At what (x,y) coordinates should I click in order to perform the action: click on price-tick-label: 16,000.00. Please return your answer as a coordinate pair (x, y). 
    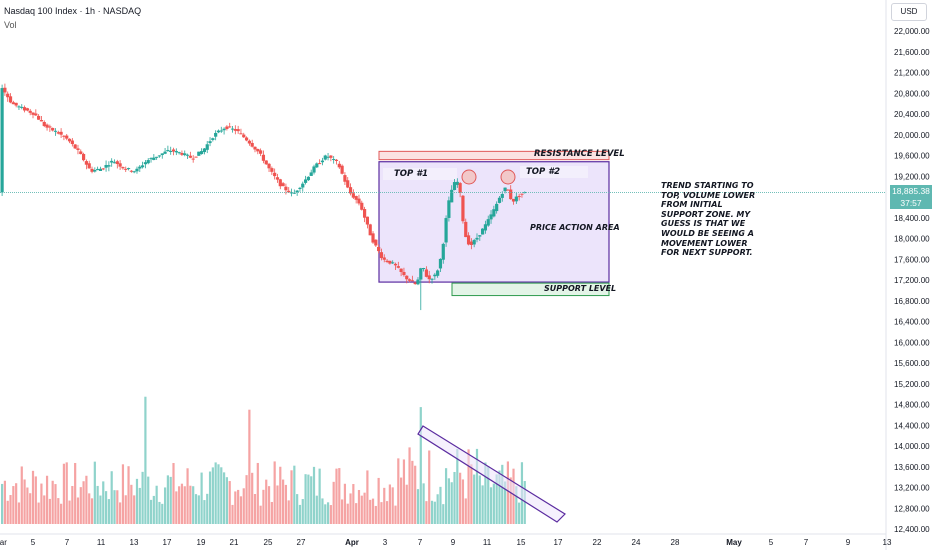
    Looking at the image, I should click on (912, 342).